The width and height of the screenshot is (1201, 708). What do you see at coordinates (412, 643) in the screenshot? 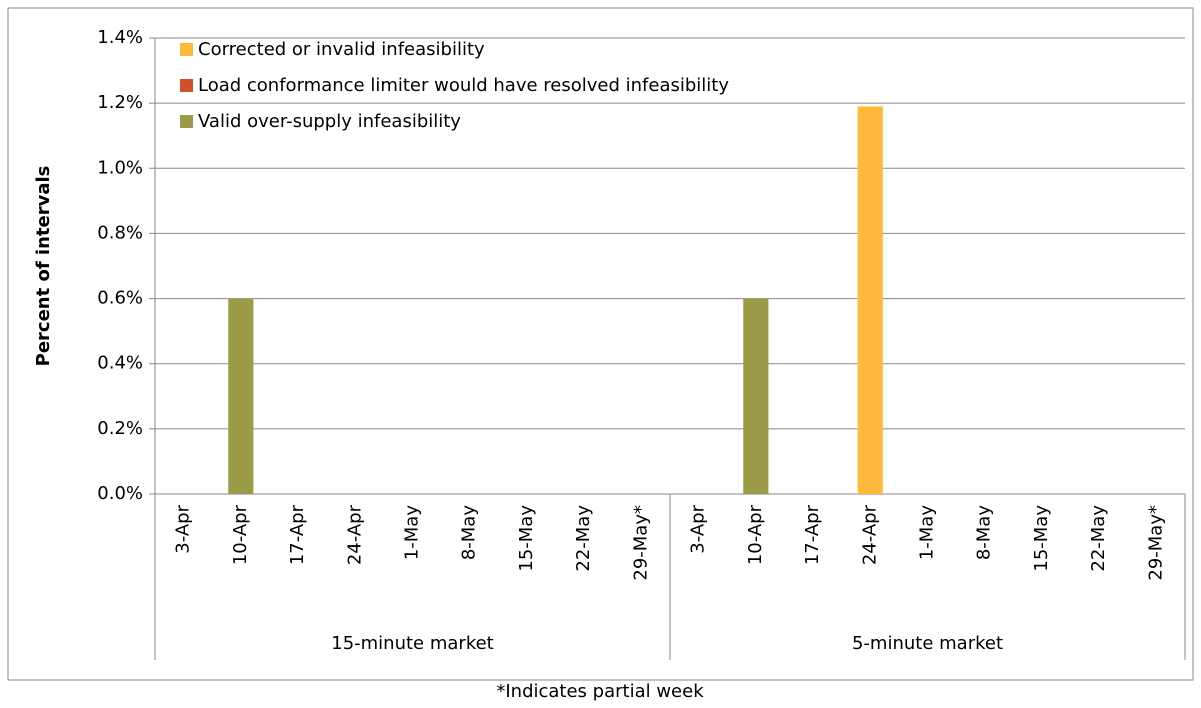
I see `group-label: 15-minute market` at bounding box center [412, 643].